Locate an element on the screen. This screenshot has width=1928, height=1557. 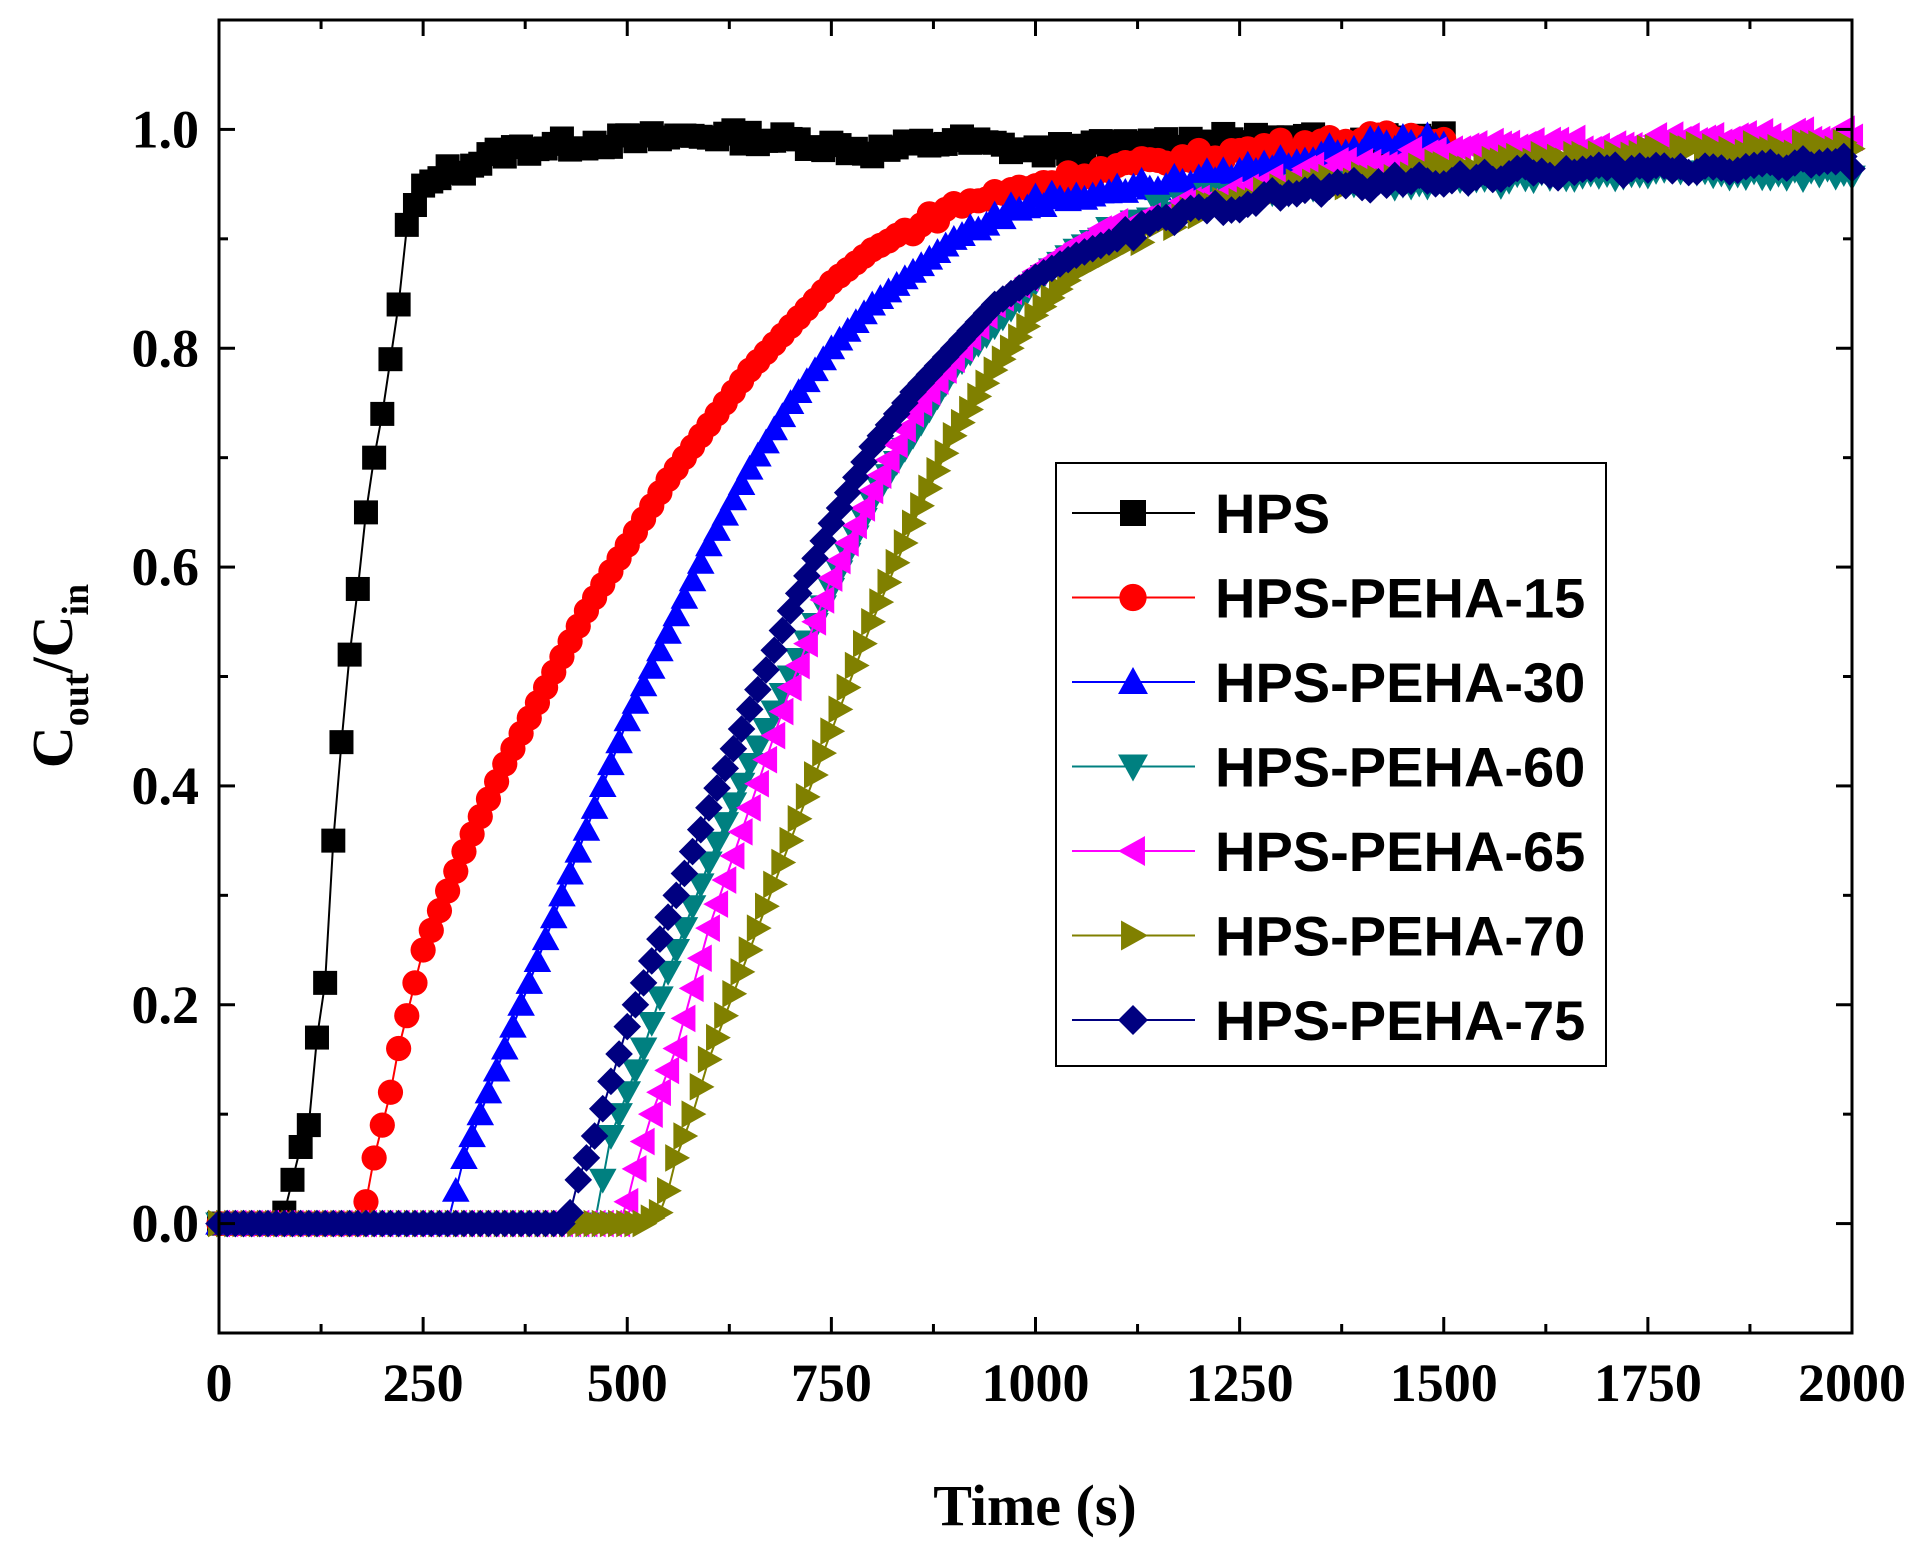
y-tick-label: 0.8 is located at coordinates (166, 348).